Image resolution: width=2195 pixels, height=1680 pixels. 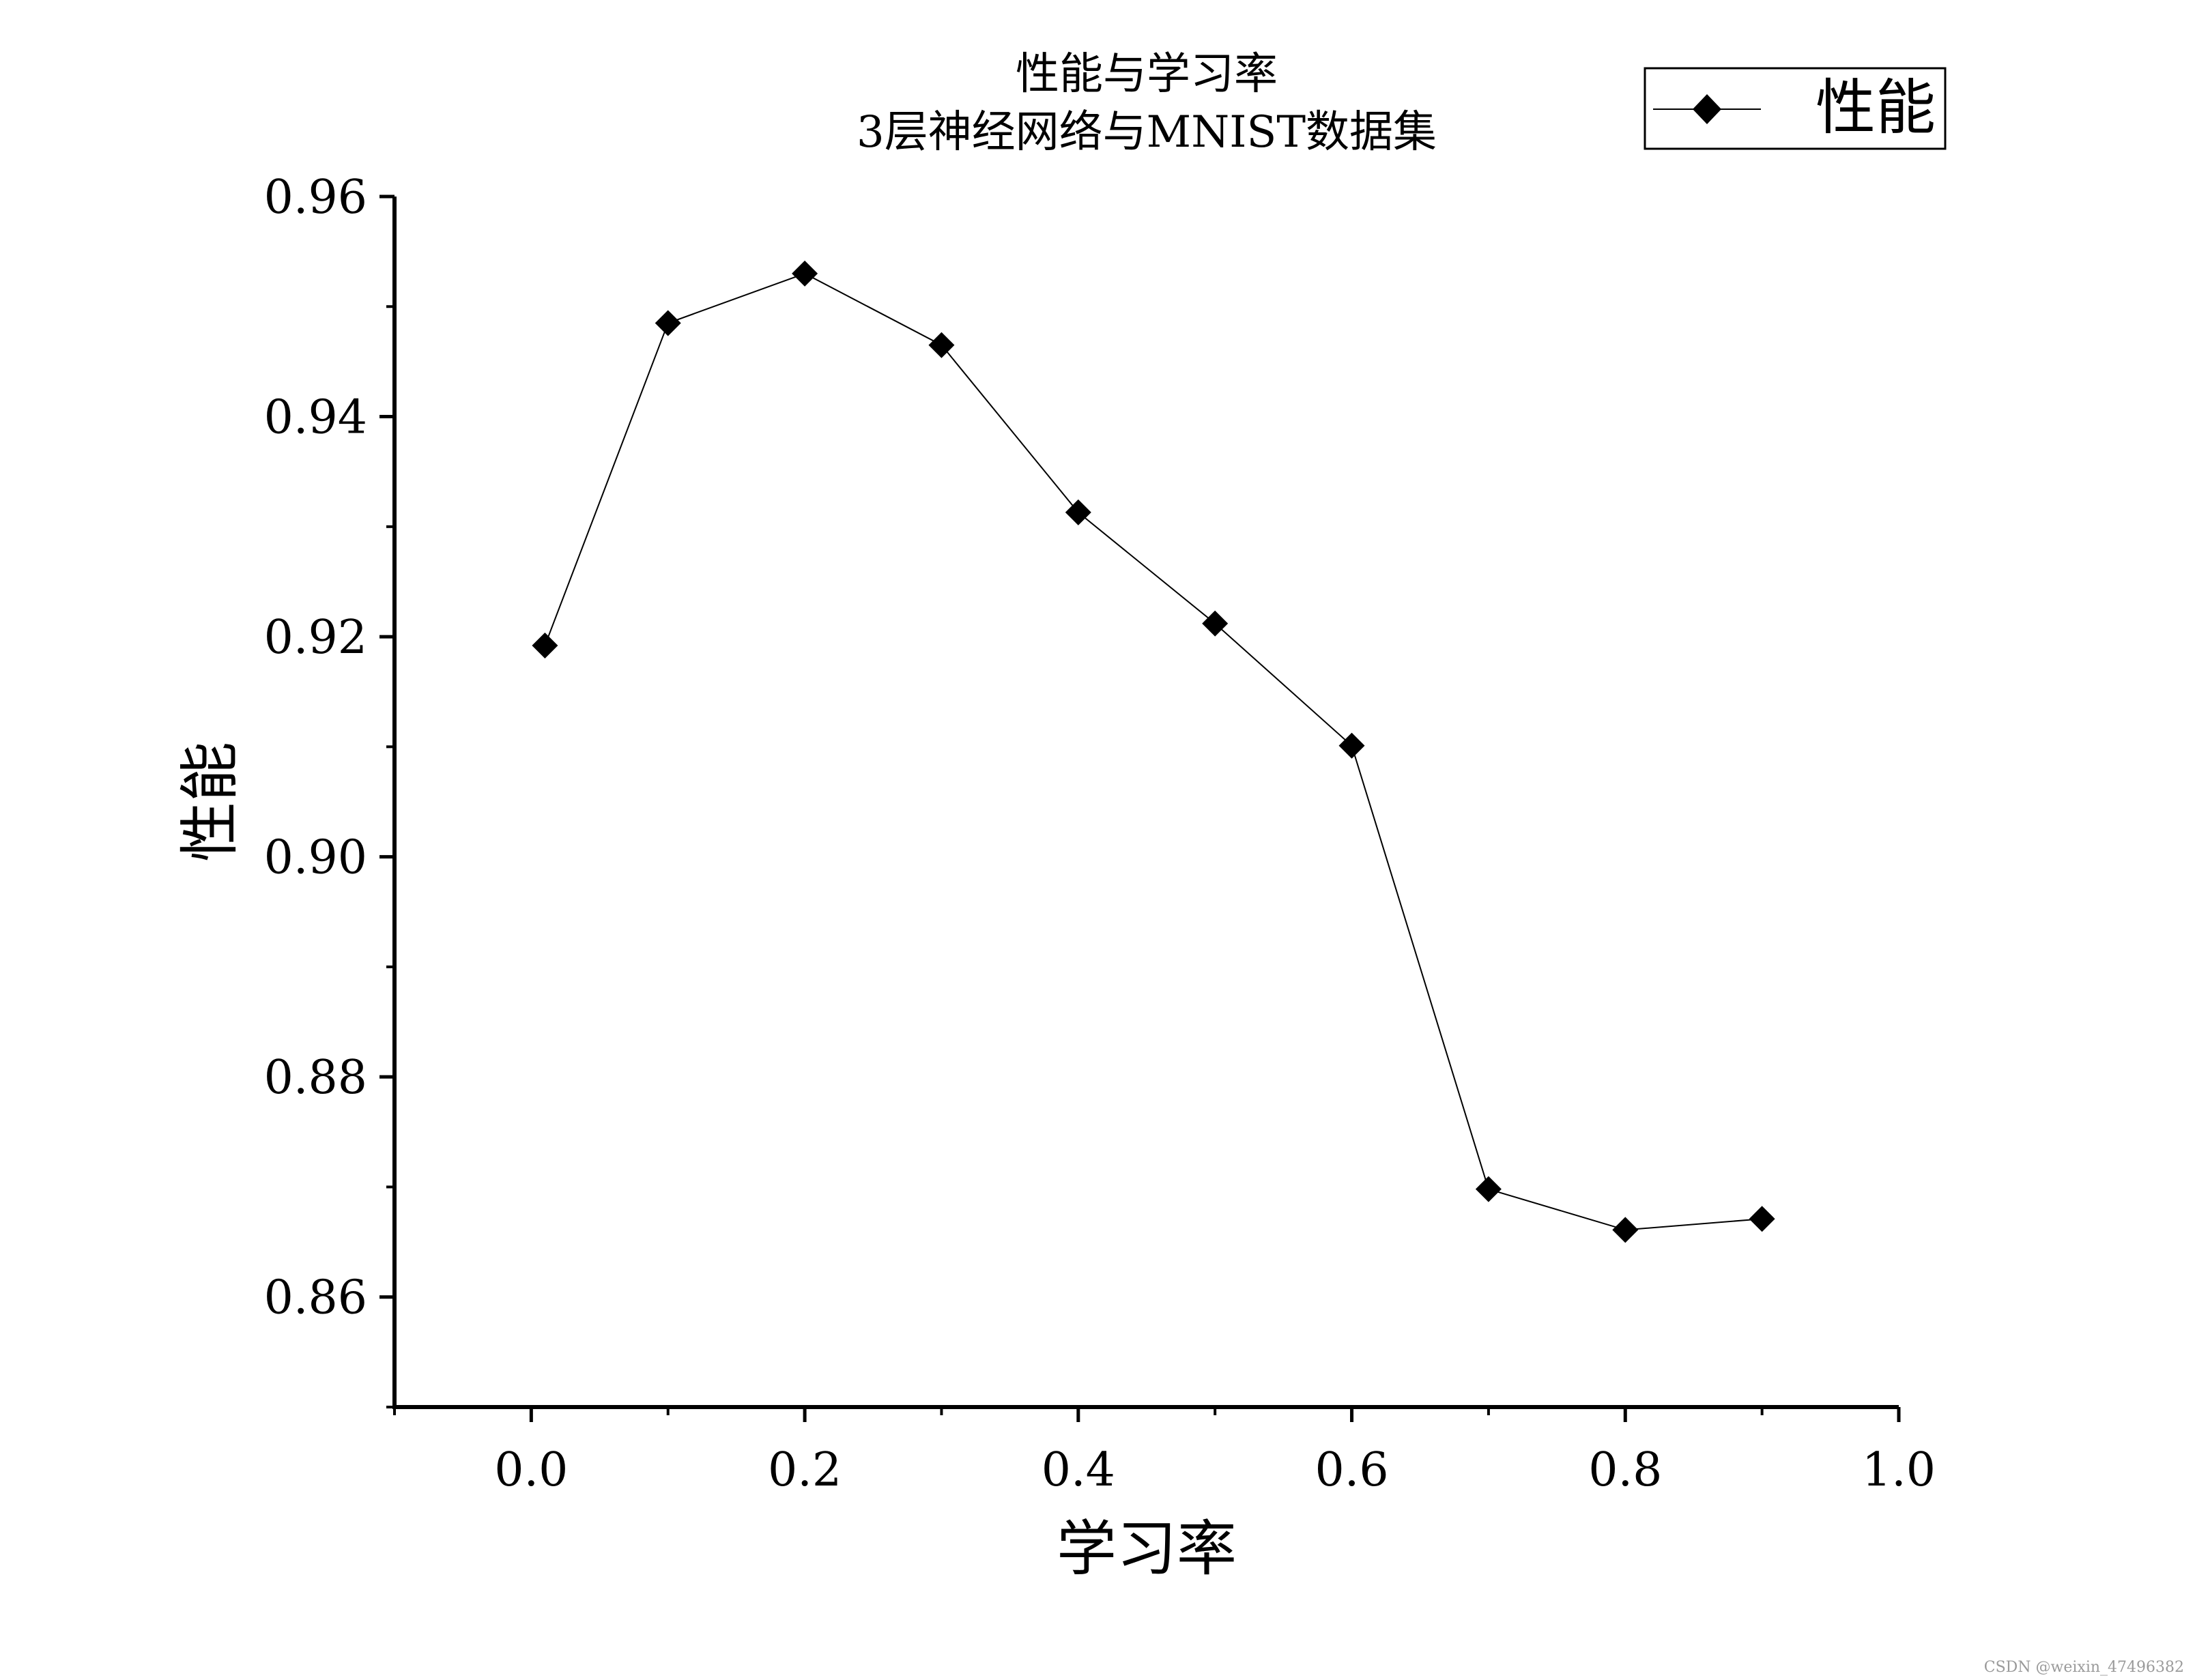 What do you see at coordinates (2084, 1667) in the screenshot?
I see `watermark: CSDN @weixin_47496382` at bounding box center [2084, 1667].